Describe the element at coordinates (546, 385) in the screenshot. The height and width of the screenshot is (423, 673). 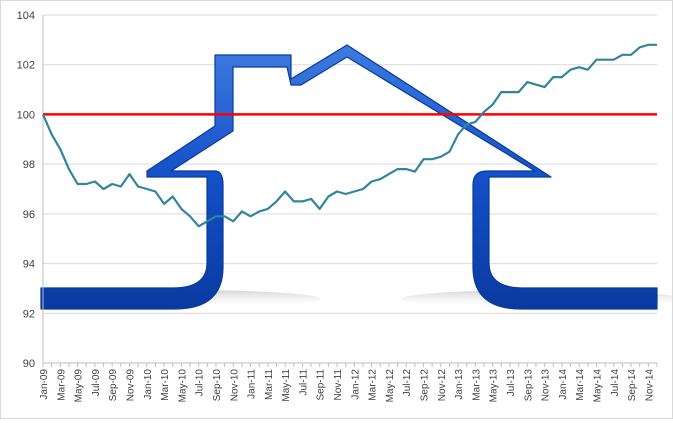
I see `x-tick-label: Nov-13` at that location.